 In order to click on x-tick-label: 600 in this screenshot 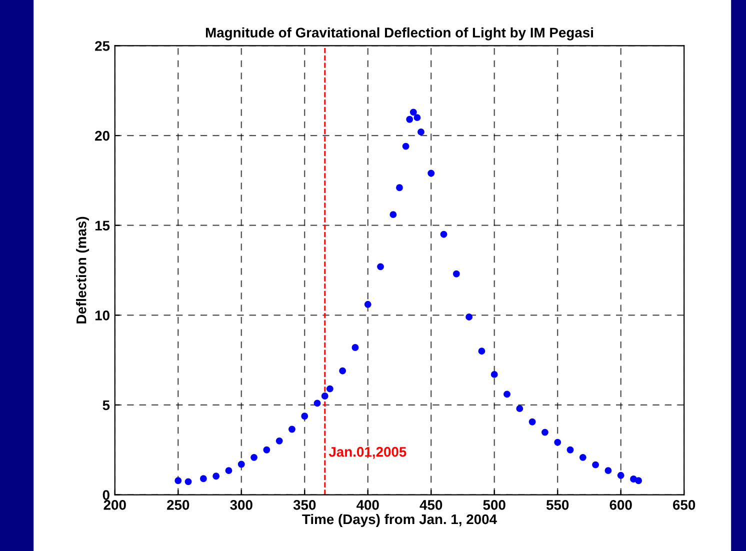, I will do `click(621, 505)`.